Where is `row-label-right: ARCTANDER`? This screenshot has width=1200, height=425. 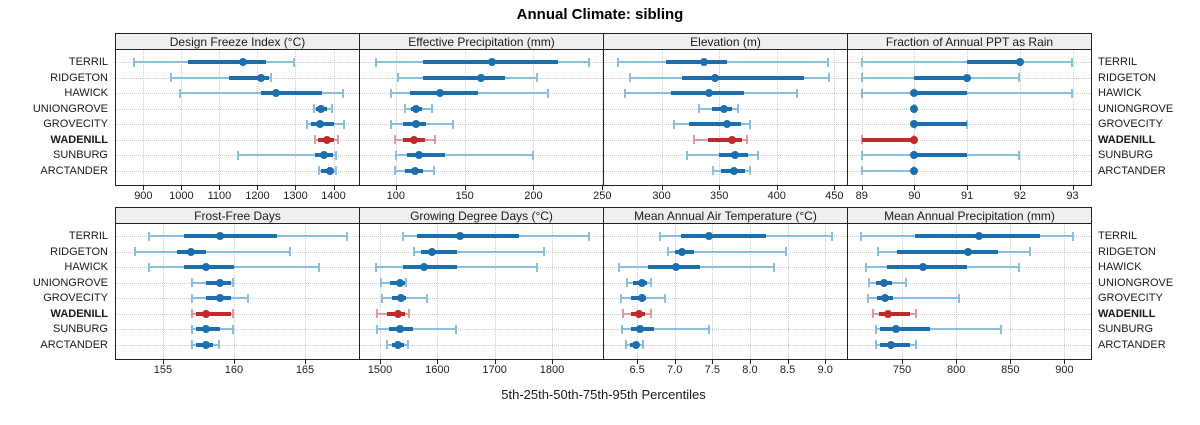 row-label-right: ARCTANDER is located at coordinates (1132, 170).